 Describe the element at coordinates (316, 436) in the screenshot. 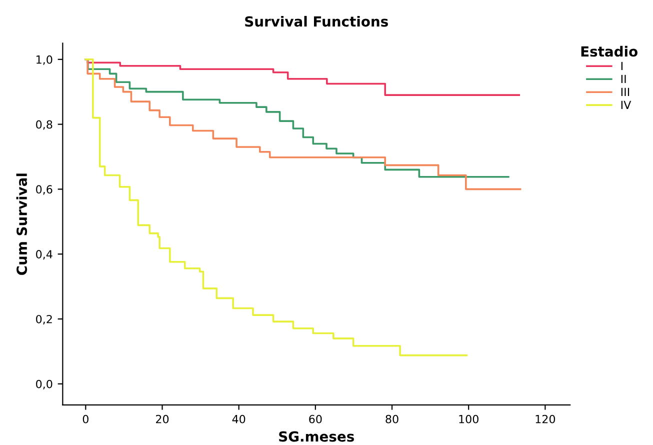

I see `x-axis-title: SG.meses` at that location.